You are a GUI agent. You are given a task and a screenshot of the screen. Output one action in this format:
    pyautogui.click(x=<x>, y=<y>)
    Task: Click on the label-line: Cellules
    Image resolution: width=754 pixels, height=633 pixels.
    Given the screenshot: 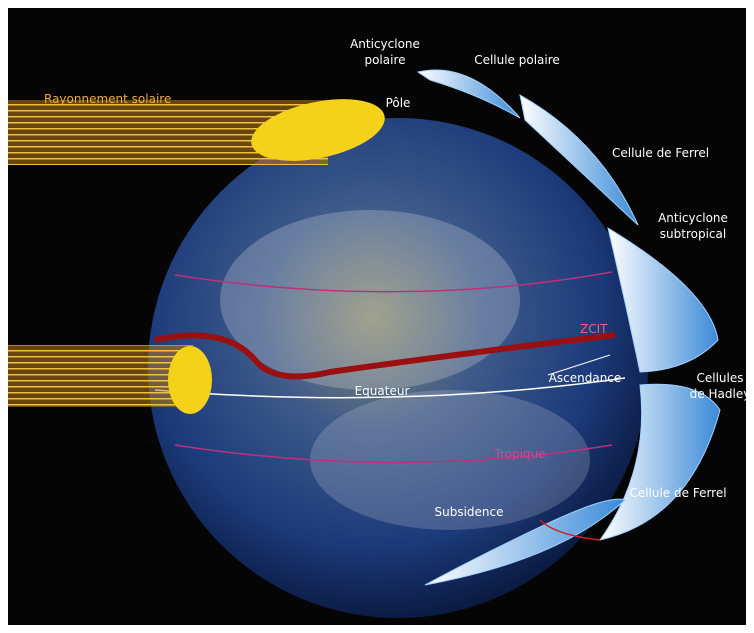 What is the action you would take?
    pyautogui.click(x=719, y=378)
    